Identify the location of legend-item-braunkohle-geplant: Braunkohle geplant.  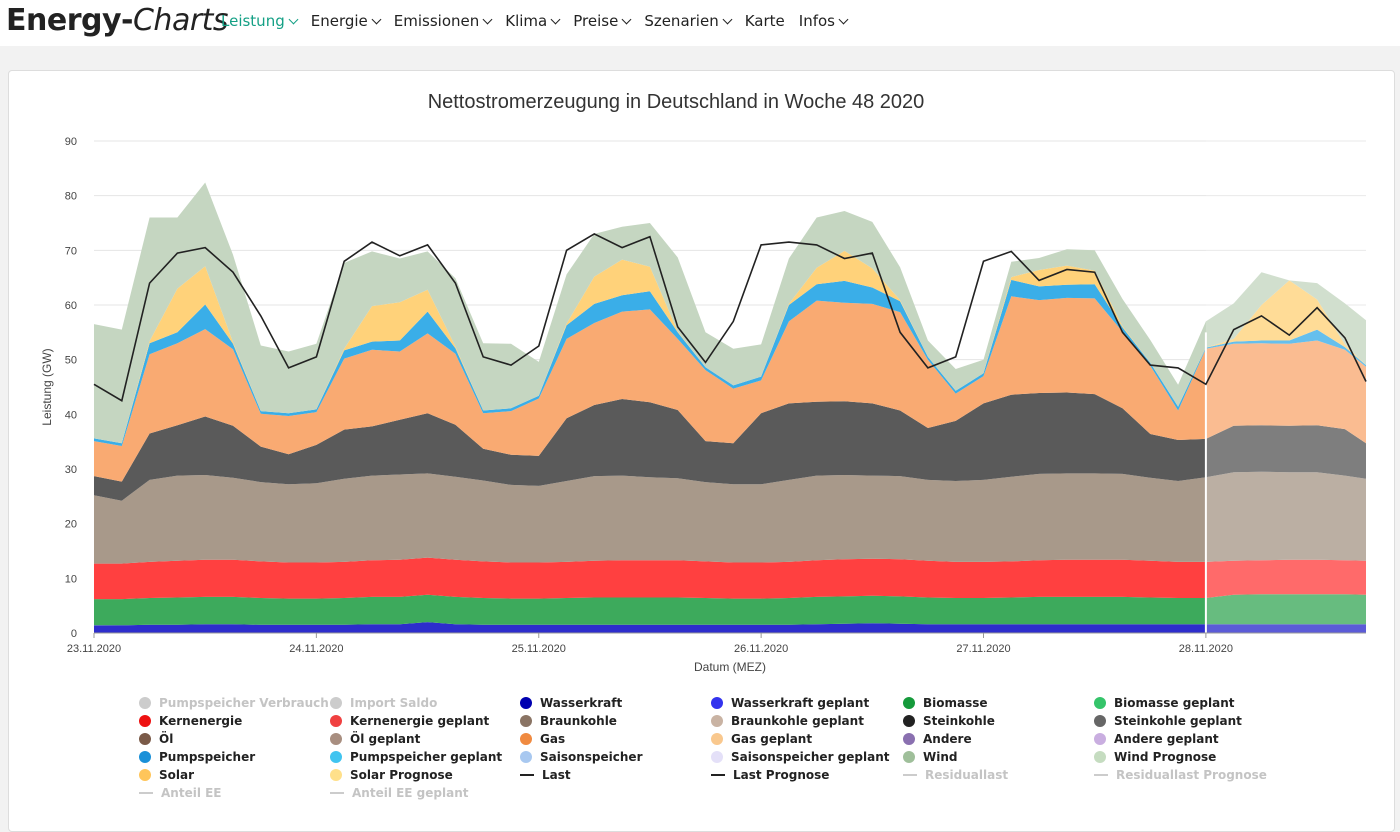
(787, 721).